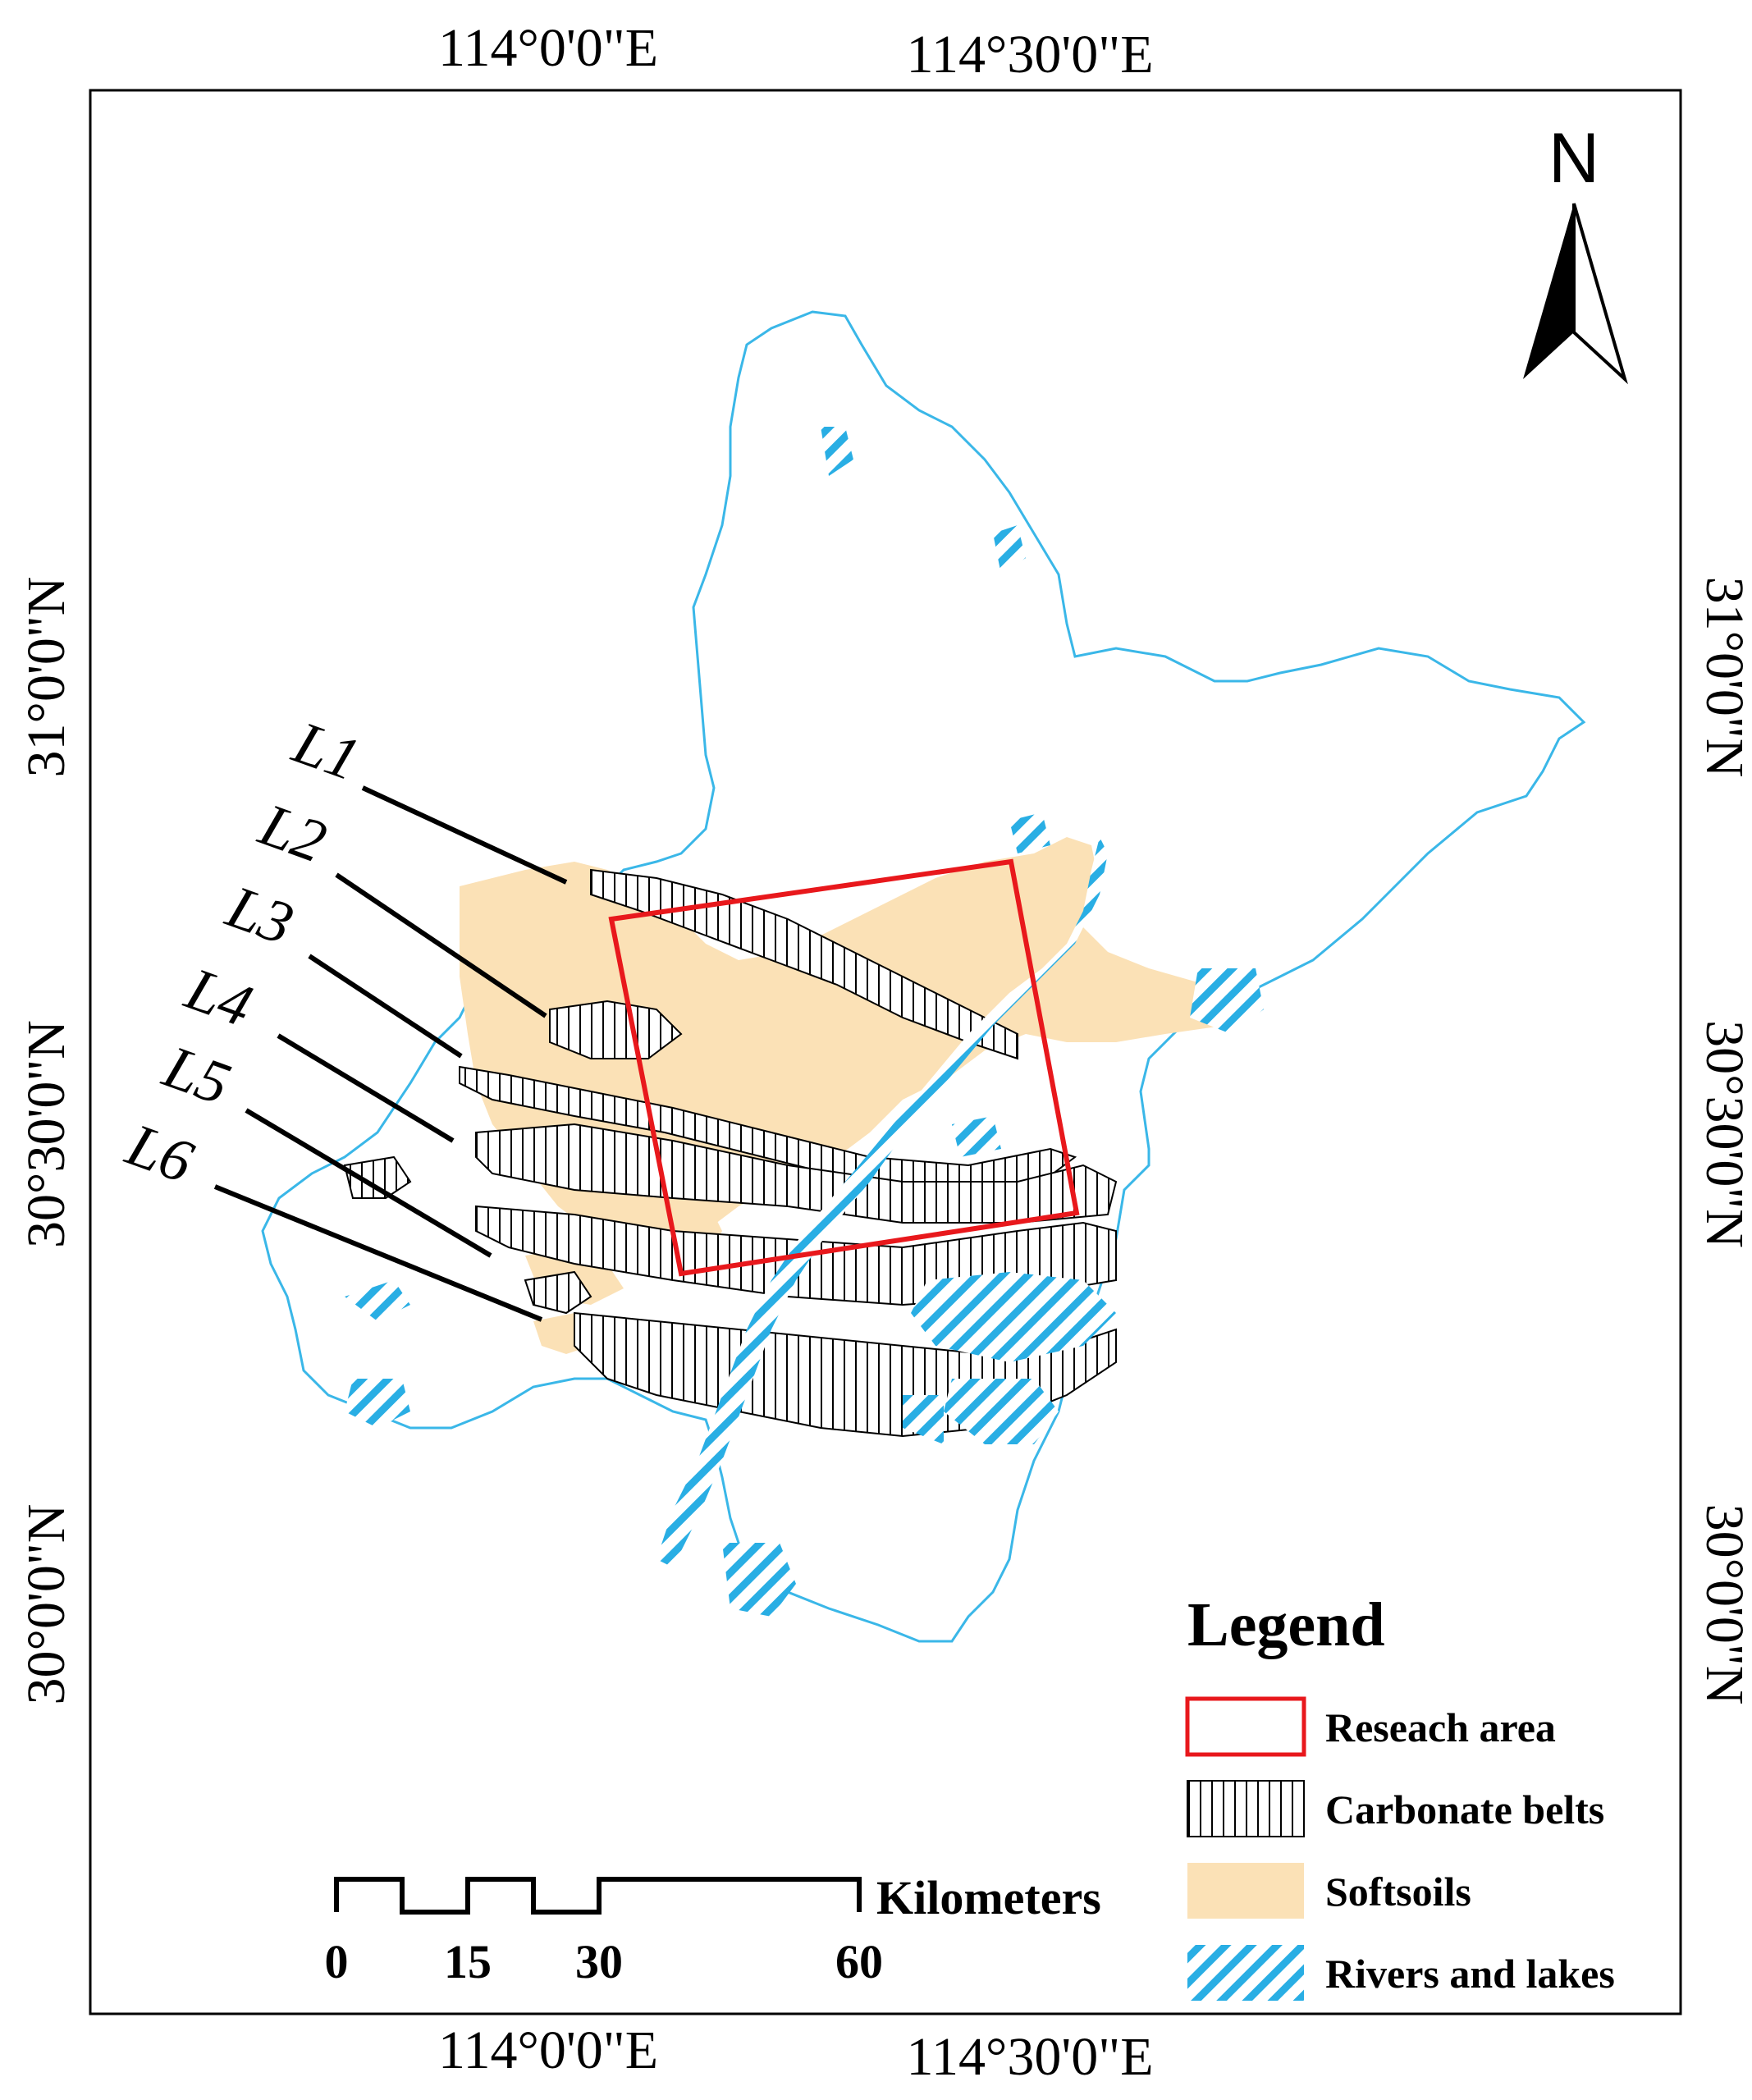  I want to click on graticule-right-3: 30°0'0"N, so click(1723, 1604).